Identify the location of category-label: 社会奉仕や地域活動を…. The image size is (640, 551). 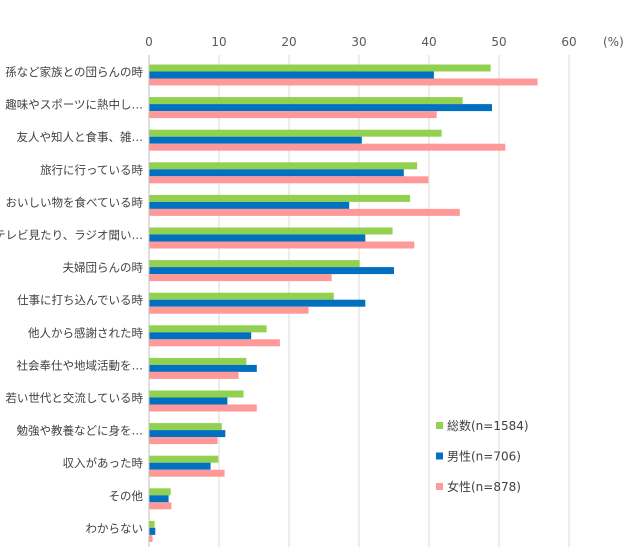
(80, 365).